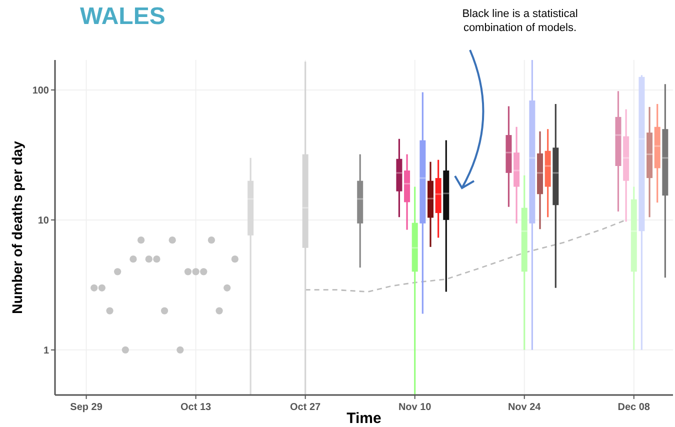  Describe the element at coordinates (520, 21) in the screenshot. I see `text: Black line is a statistical combination of models.` at that location.